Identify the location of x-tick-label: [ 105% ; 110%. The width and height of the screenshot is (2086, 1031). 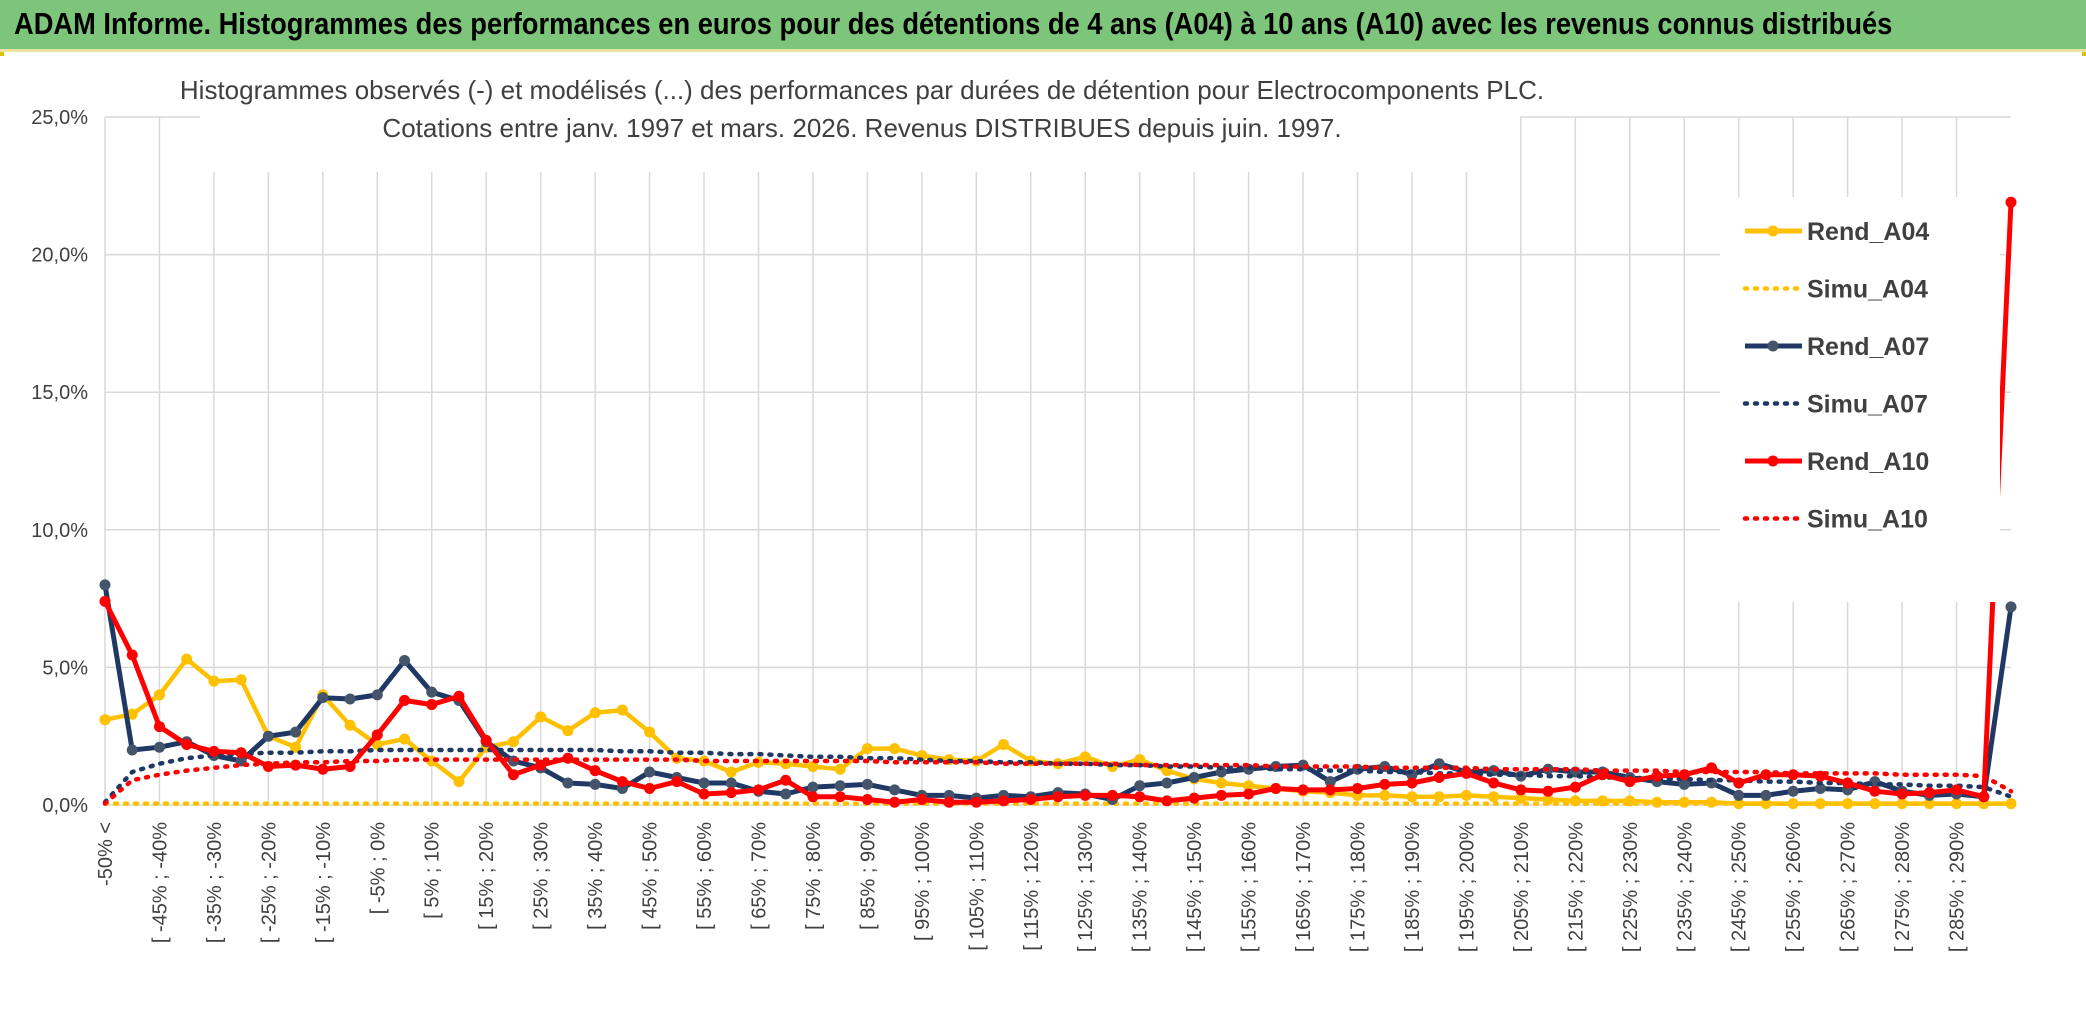
(977, 886).